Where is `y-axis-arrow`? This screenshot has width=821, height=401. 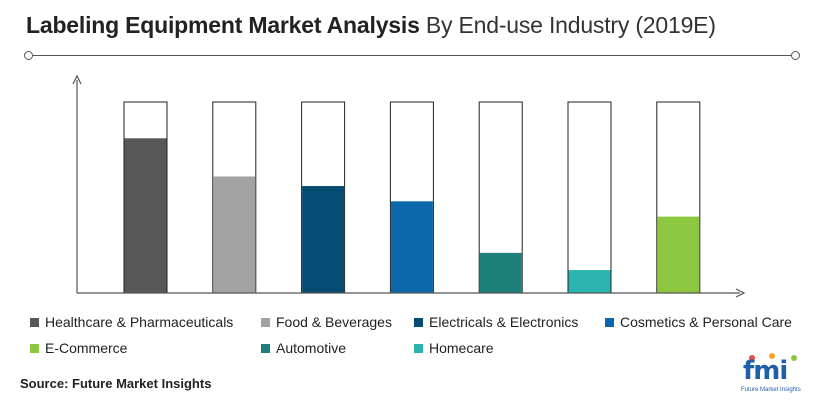 y-axis-arrow is located at coordinates (77, 79).